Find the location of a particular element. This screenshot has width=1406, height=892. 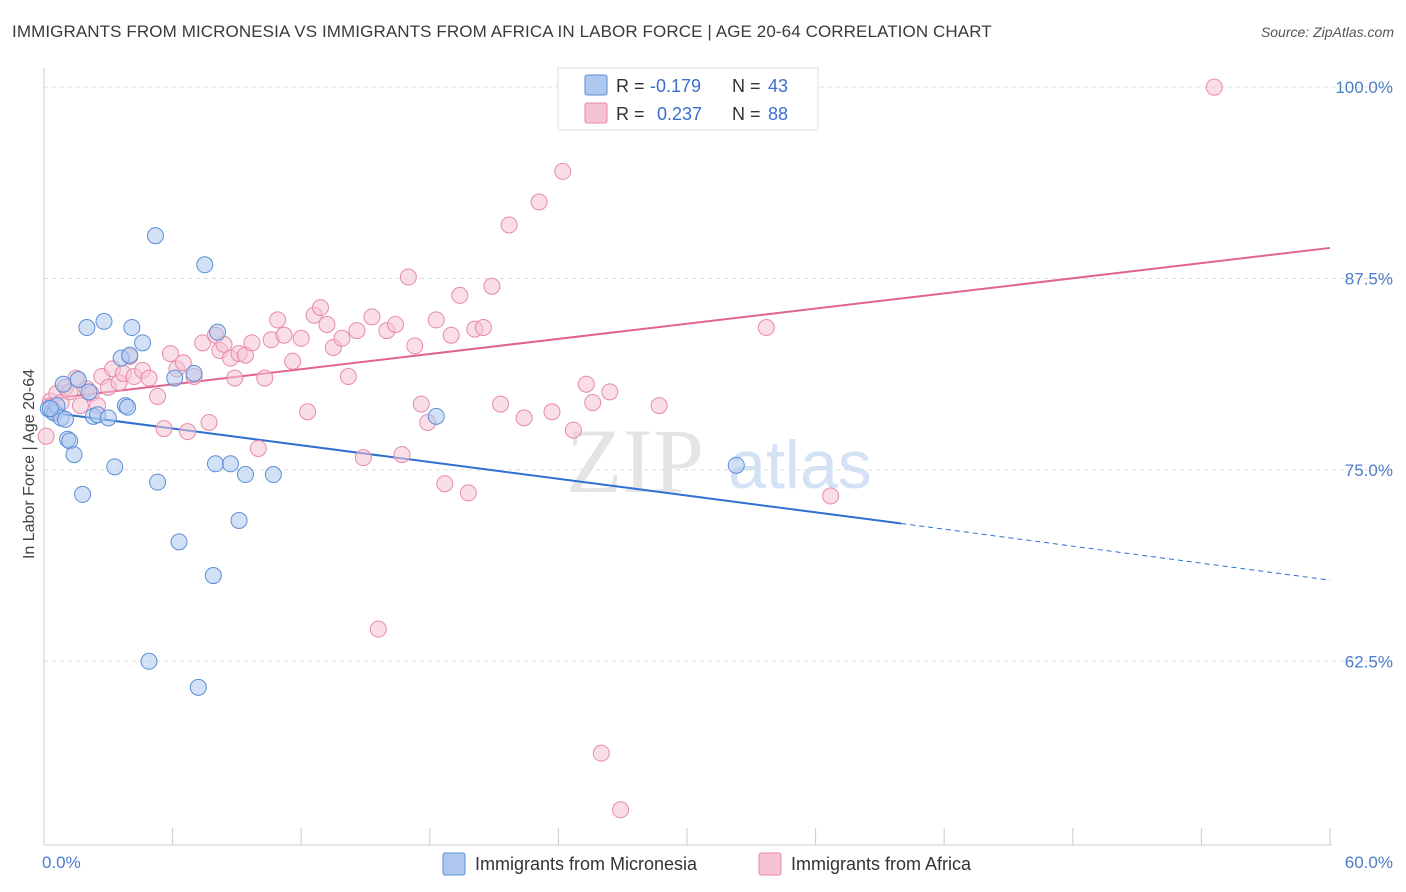

bottom-legend-label-micronesia: Immigrants from Micronesia is located at coordinates (586, 864).